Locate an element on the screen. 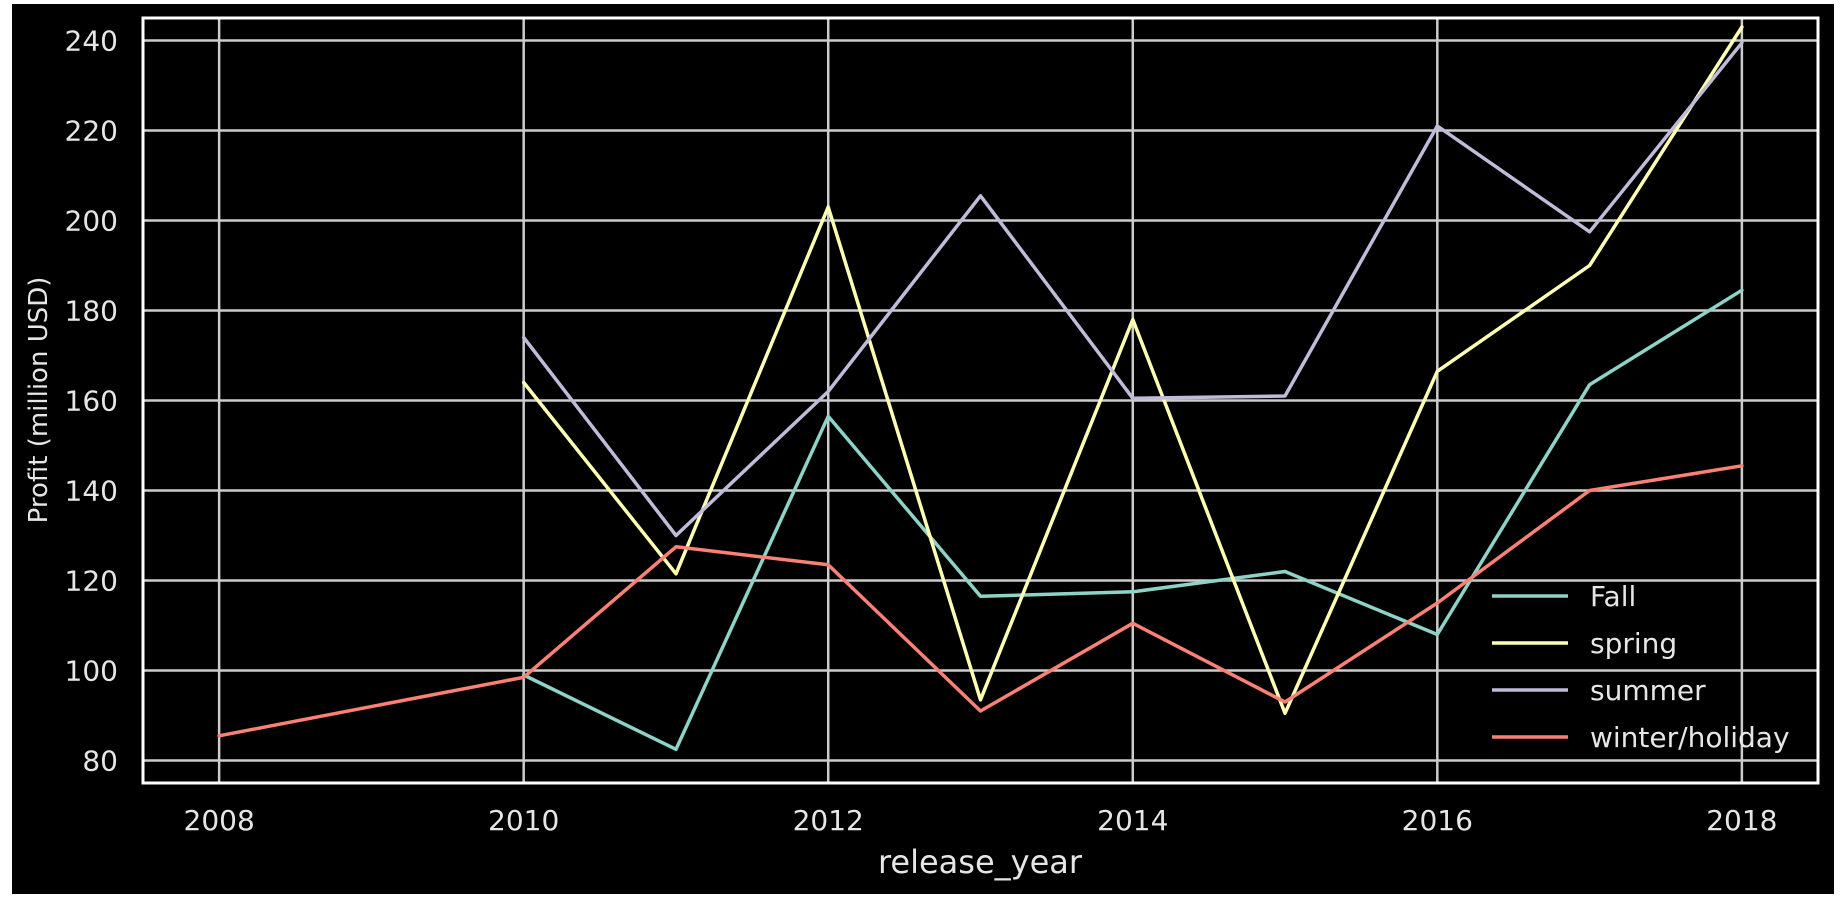 The height and width of the screenshot is (909, 1846). legend-label: Fall is located at coordinates (1613, 596).